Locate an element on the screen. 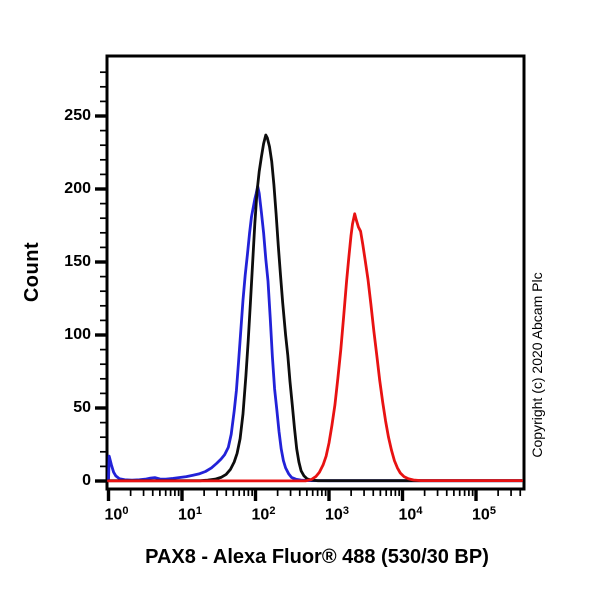 This screenshot has width=600, height=600. y-tick-label: 200 is located at coordinates (77, 188).